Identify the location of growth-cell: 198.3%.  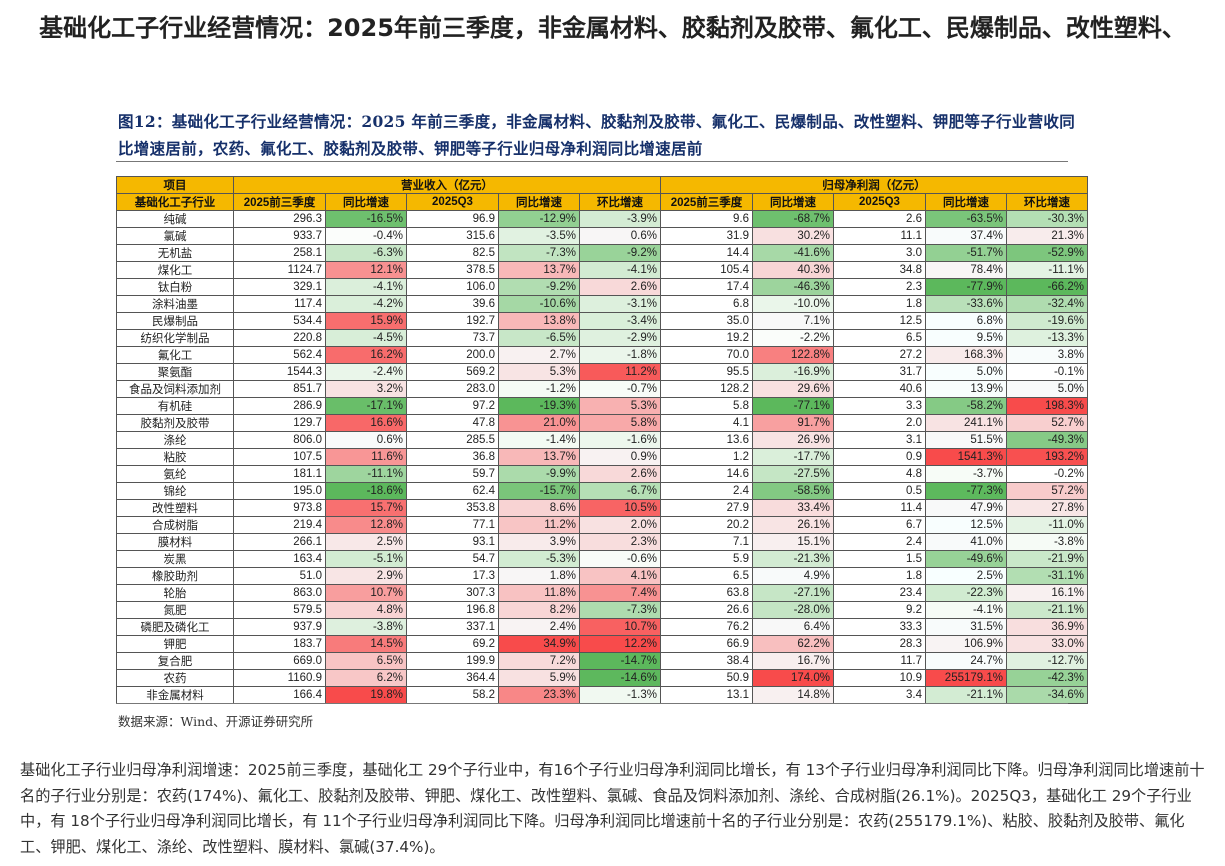
(1047, 406).